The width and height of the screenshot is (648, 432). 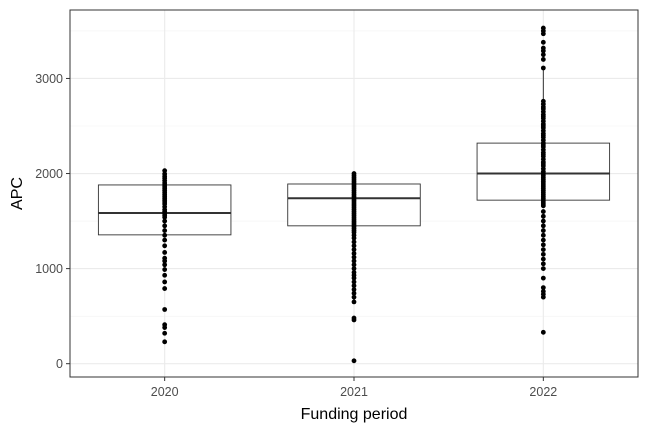 What do you see at coordinates (49, 79) in the screenshot?
I see `y-tick-label: 3000` at bounding box center [49, 79].